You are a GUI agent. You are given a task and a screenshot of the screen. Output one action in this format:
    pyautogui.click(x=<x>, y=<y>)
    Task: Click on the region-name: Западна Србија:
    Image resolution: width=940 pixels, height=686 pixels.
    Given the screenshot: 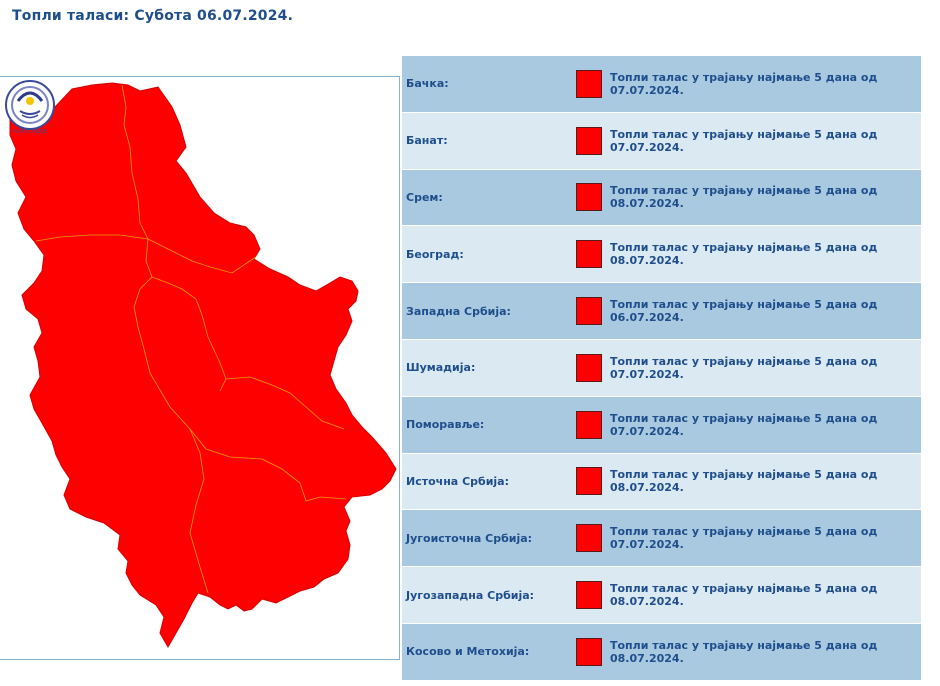 What is the action you would take?
    pyautogui.click(x=458, y=311)
    